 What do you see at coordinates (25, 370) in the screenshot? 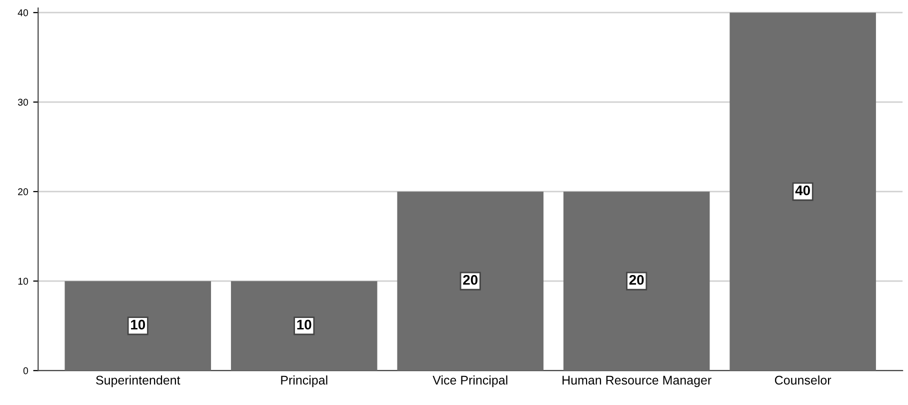
I see `y-tick-label: 0` at bounding box center [25, 370].